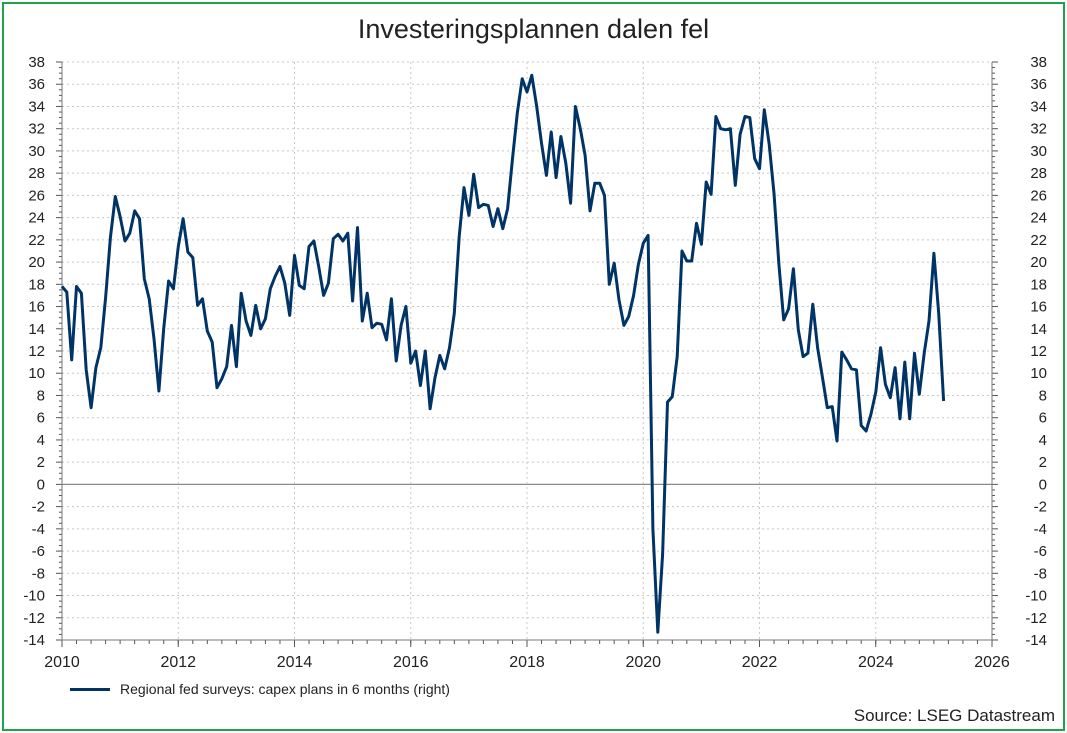 This screenshot has width=1067, height=733. I want to click on y-tick-label-right: -6, so click(1040, 551).